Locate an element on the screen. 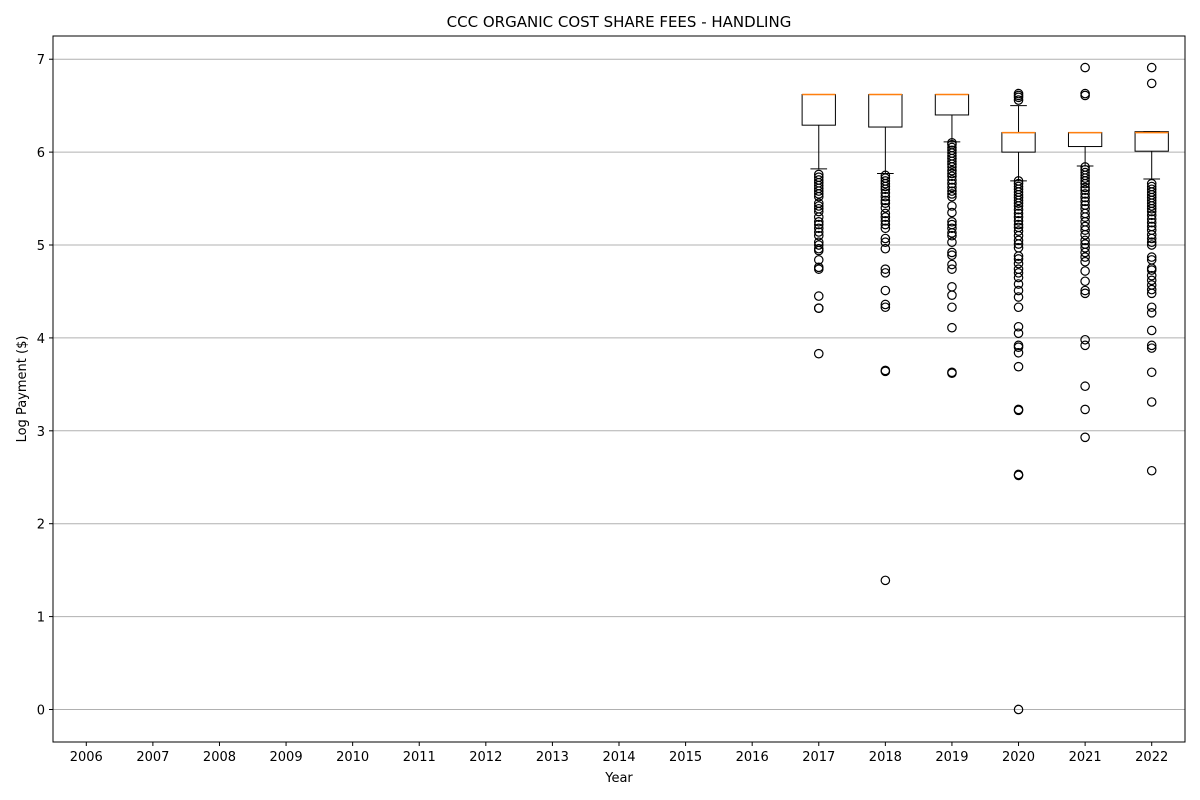 This screenshot has width=1200, height=800. x-tick-label: 2007 is located at coordinates (152, 757).